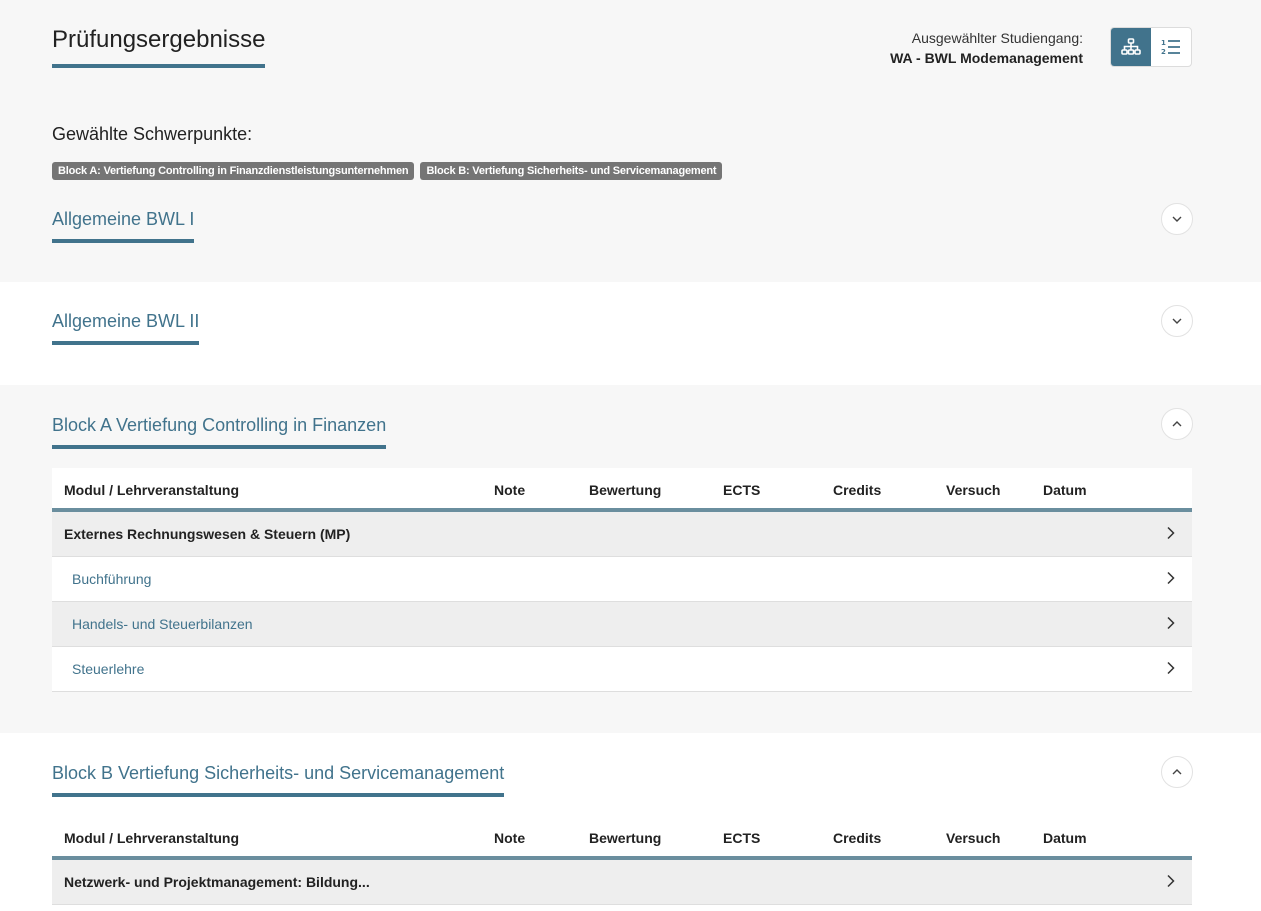 The height and width of the screenshot is (911, 1261). I want to click on table-row-course: Handels- und Steuerbilanzen, so click(622, 624).